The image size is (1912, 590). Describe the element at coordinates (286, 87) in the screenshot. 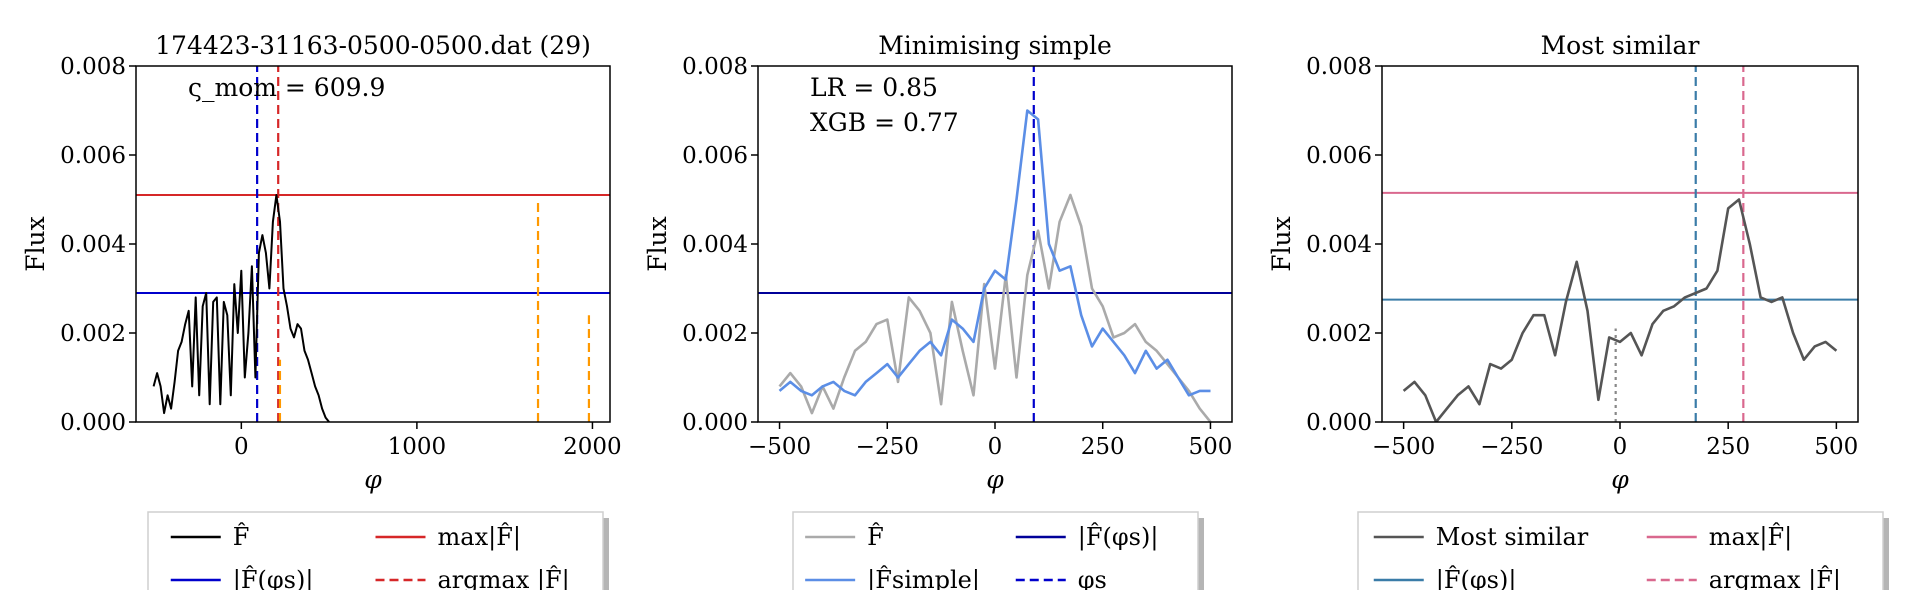

I see `annotation-text: ς_mom = 609.9` at that location.